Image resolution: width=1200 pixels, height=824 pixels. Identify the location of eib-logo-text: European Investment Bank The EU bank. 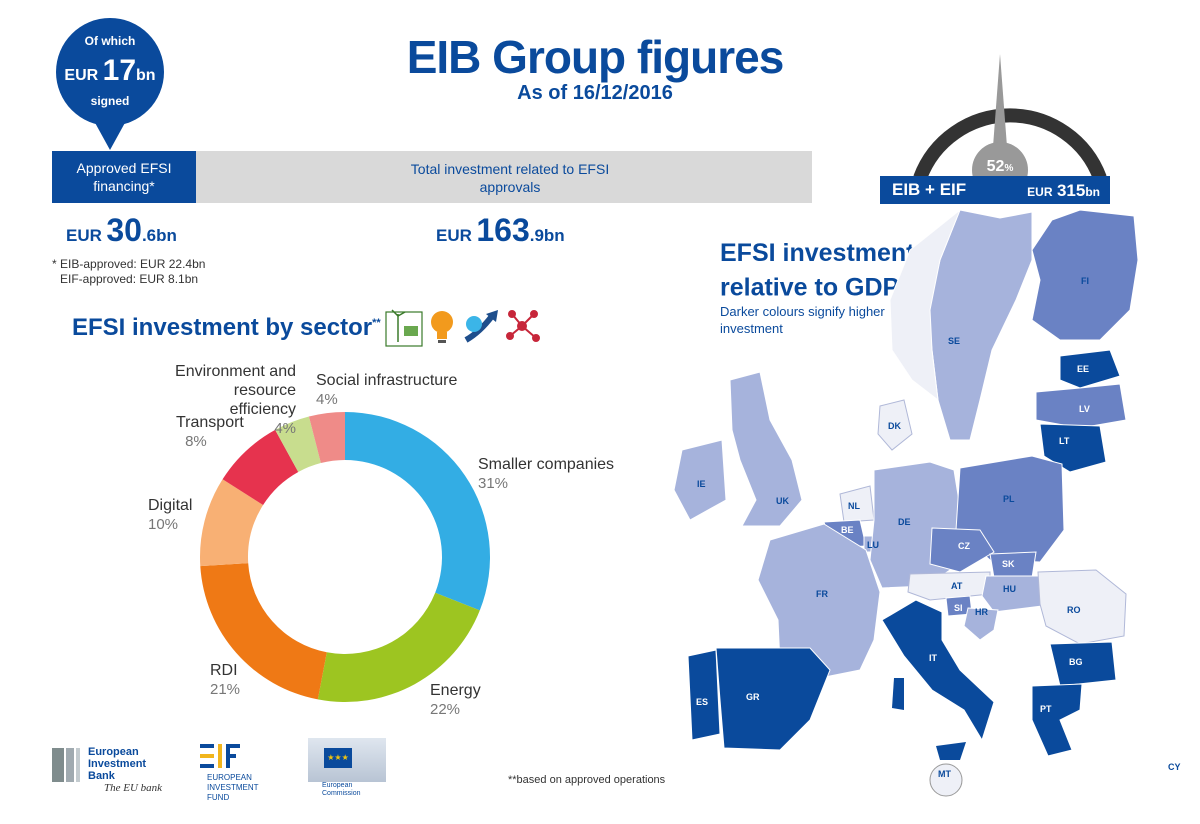
(125, 770).